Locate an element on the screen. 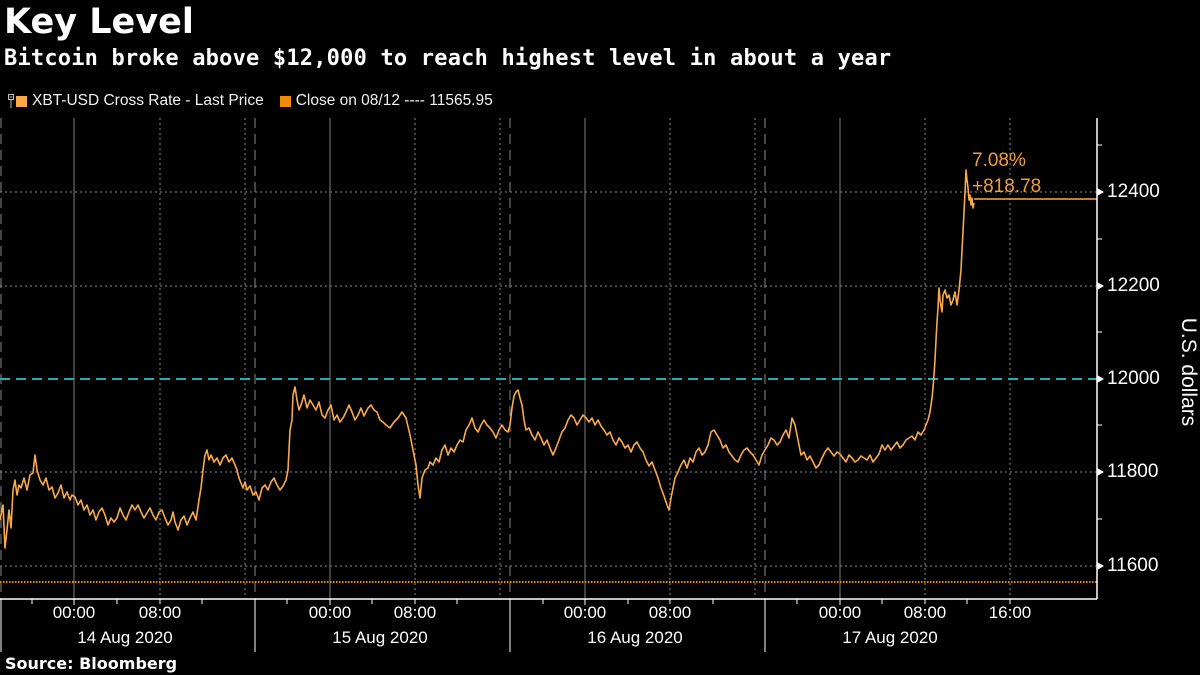 This screenshot has height=675, width=1200. x-axis-minor-ticks is located at coordinates (521, 602).